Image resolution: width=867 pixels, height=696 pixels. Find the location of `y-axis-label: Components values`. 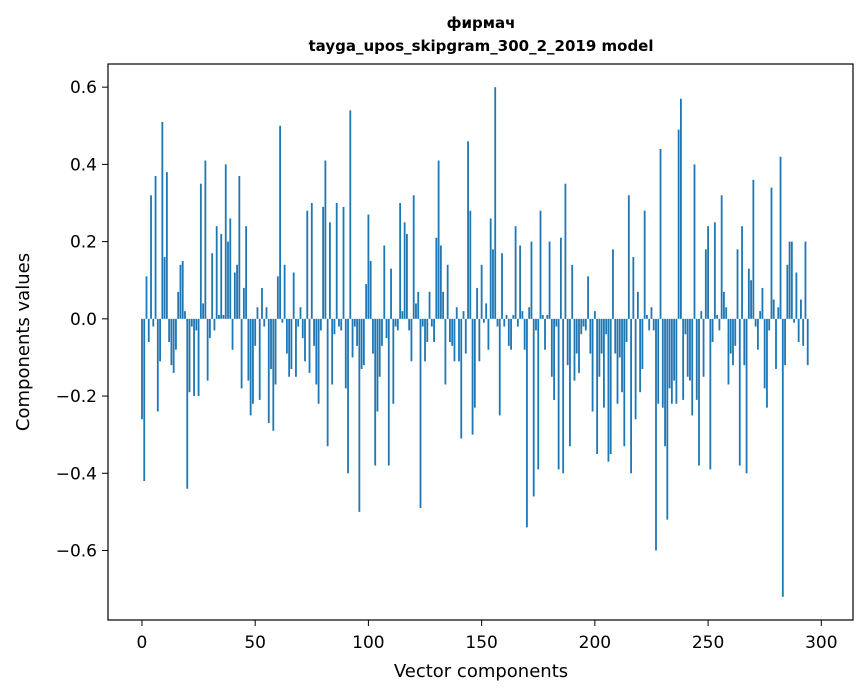

y-axis-label: Components values is located at coordinates (23, 342).